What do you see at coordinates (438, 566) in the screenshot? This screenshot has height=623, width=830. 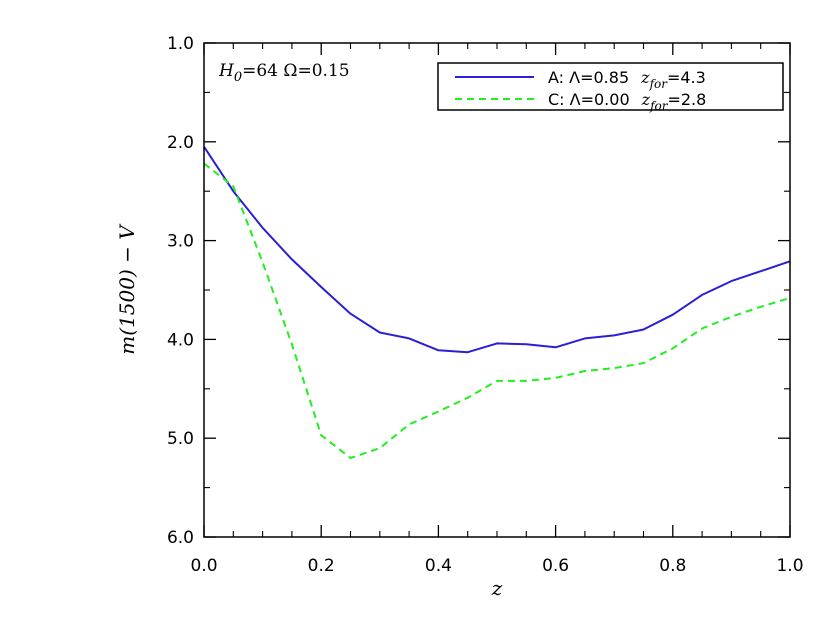 I see `x-tick-label: 0.4` at bounding box center [438, 566].